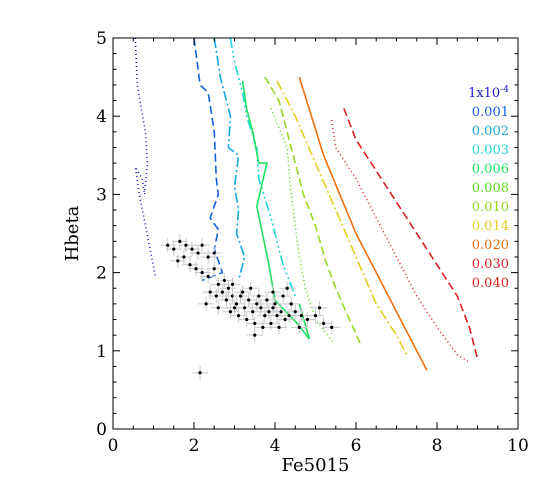 The height and width of the screenshot is (501, 556). I want to click on y-tick-label: 1, so click(101, 352).